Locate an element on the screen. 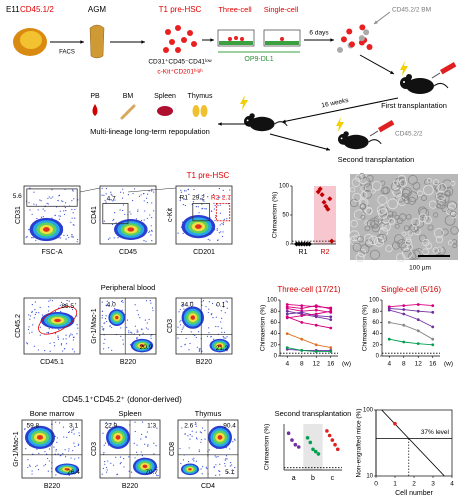 Image resolution: width=468 pixels, height=500 pixels. gate-value: 29.2 is located at coordinates (198, 197).